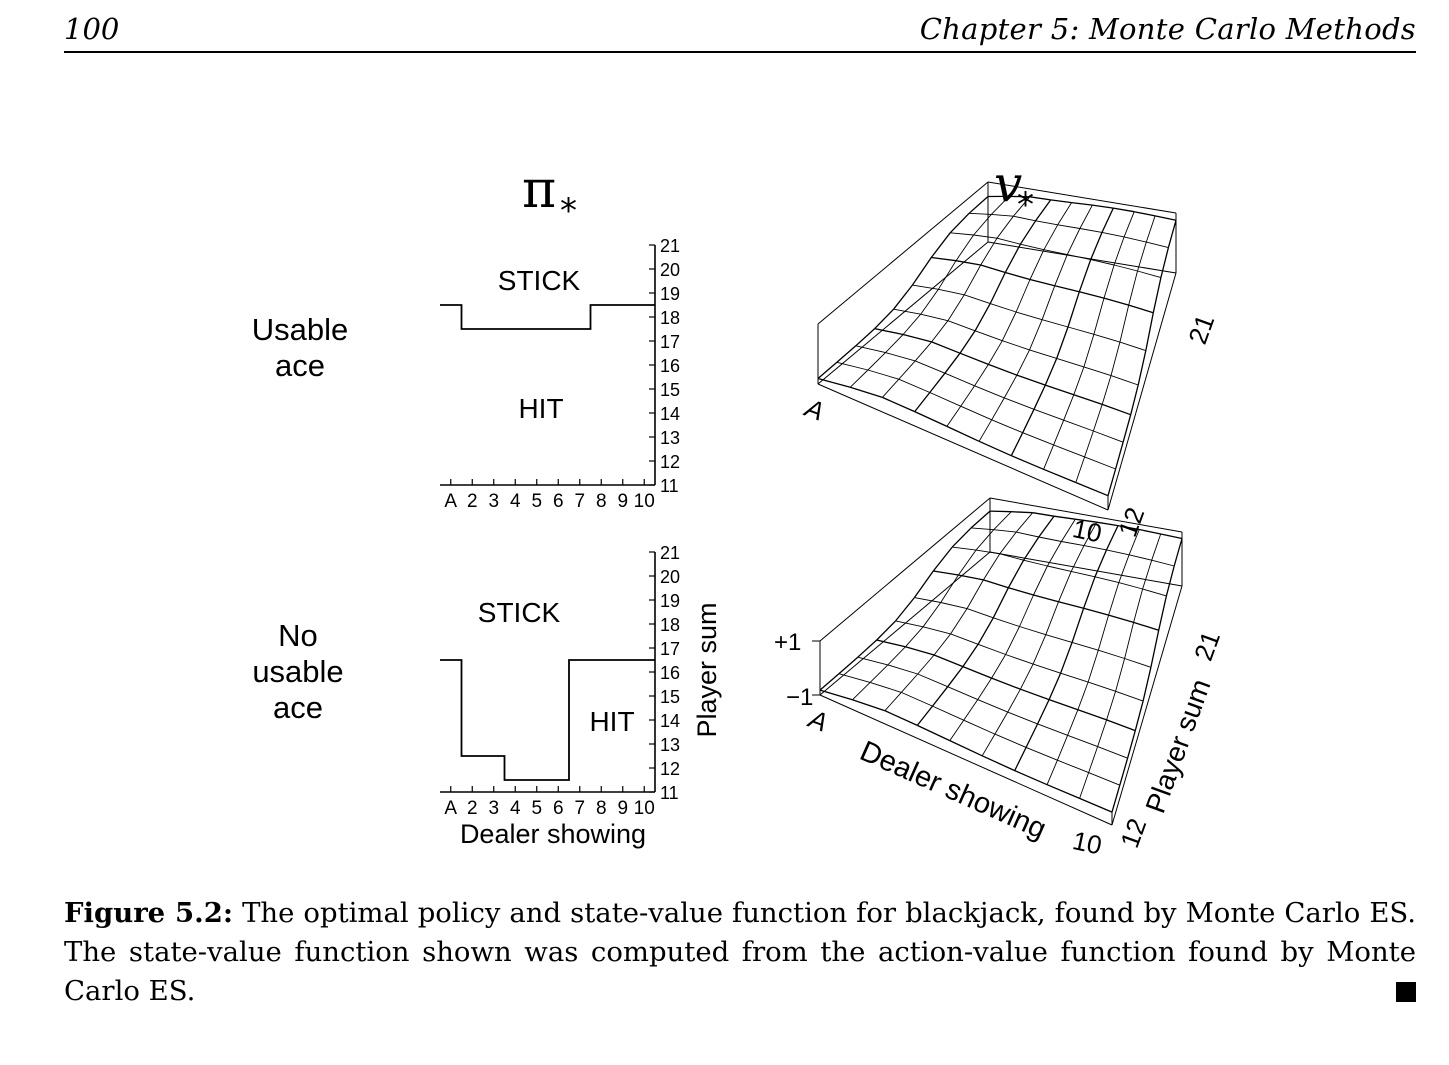 Image resolution: width=1449 pixels, height=1065 pixels. What do you see at coordinates (670, 625) in the screenshot?
I see `y-tick-label: 18` at bounding box center [670, 625].